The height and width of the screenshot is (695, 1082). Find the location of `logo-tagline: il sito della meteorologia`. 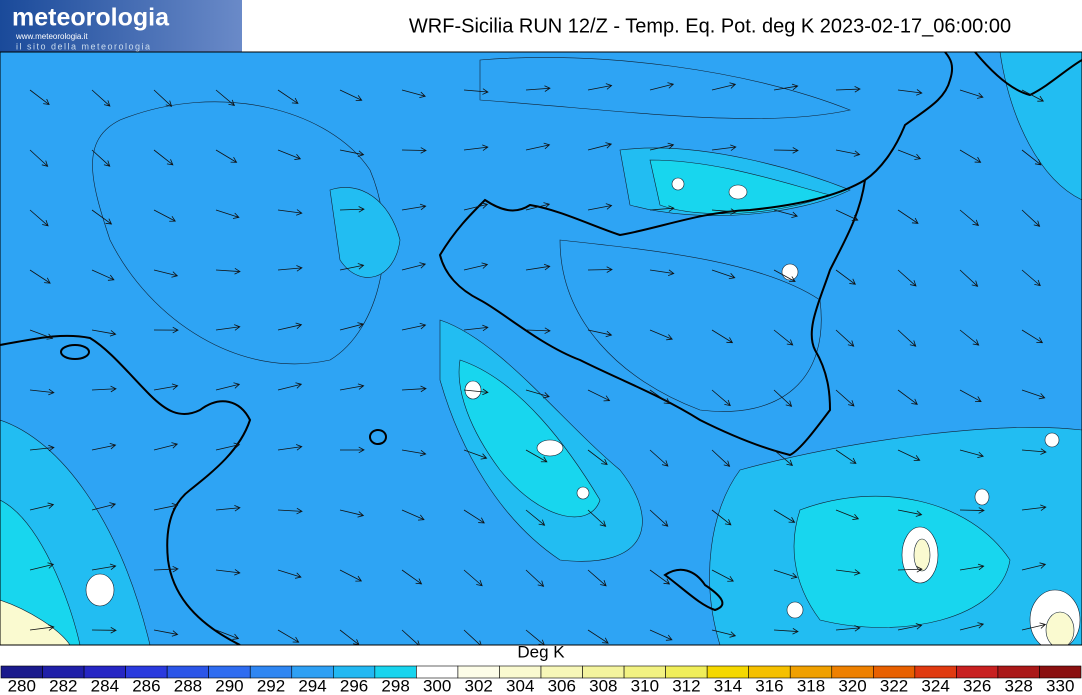

logo-tagline: il sito della meteorologia is located at coordinates (84, 46).